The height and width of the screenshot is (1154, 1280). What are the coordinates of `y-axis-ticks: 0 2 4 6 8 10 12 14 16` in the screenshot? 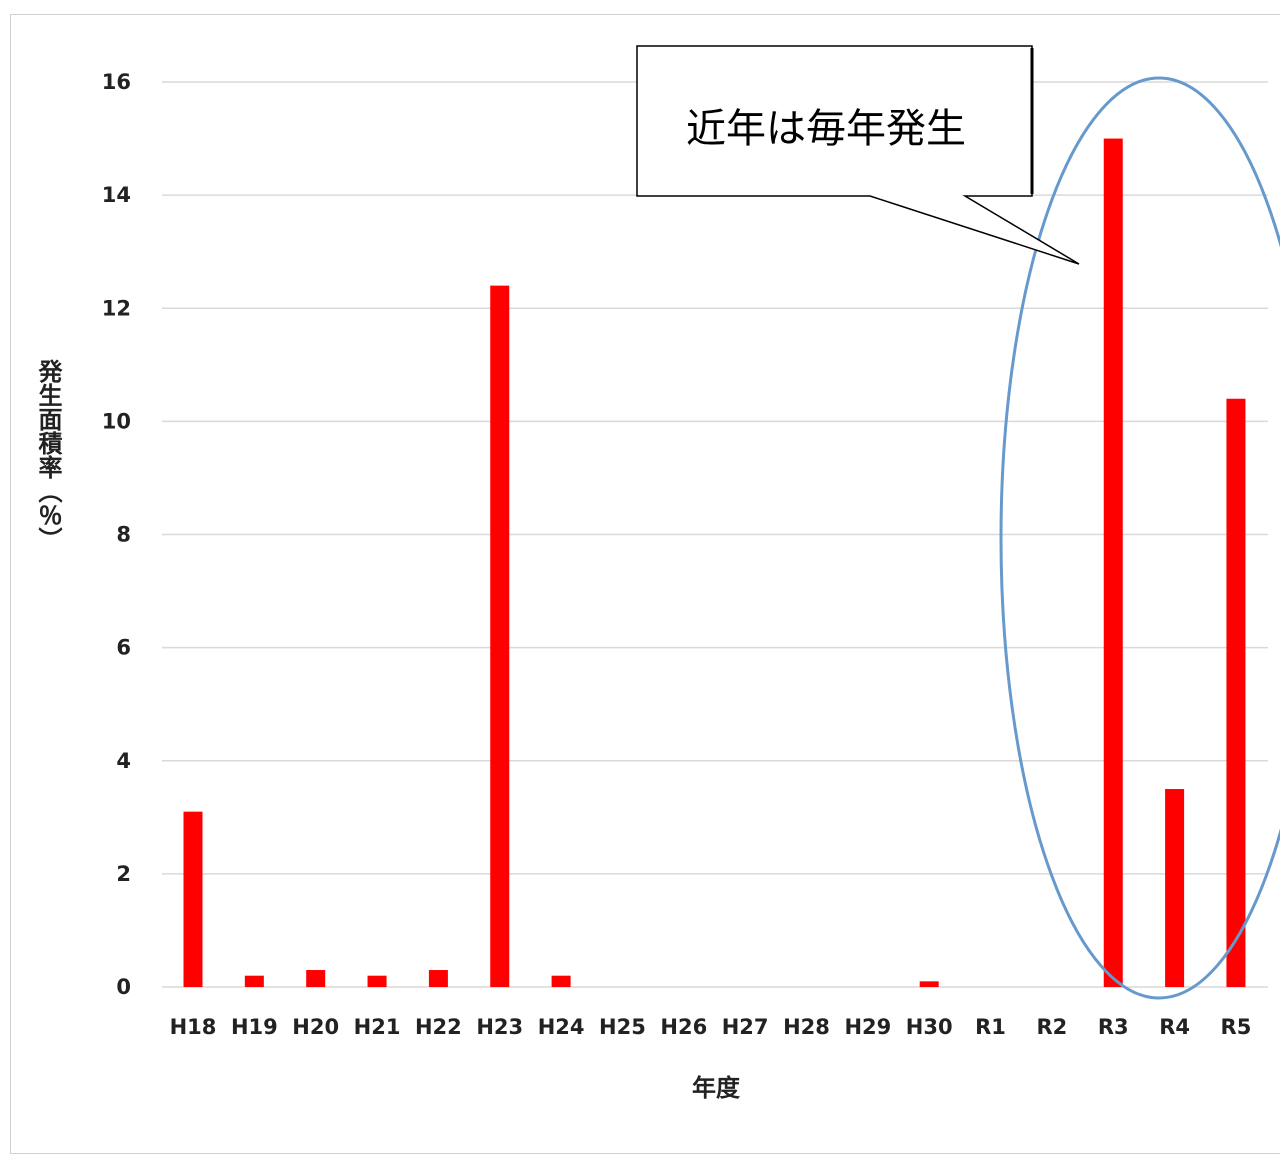 It's located at (116, 534).